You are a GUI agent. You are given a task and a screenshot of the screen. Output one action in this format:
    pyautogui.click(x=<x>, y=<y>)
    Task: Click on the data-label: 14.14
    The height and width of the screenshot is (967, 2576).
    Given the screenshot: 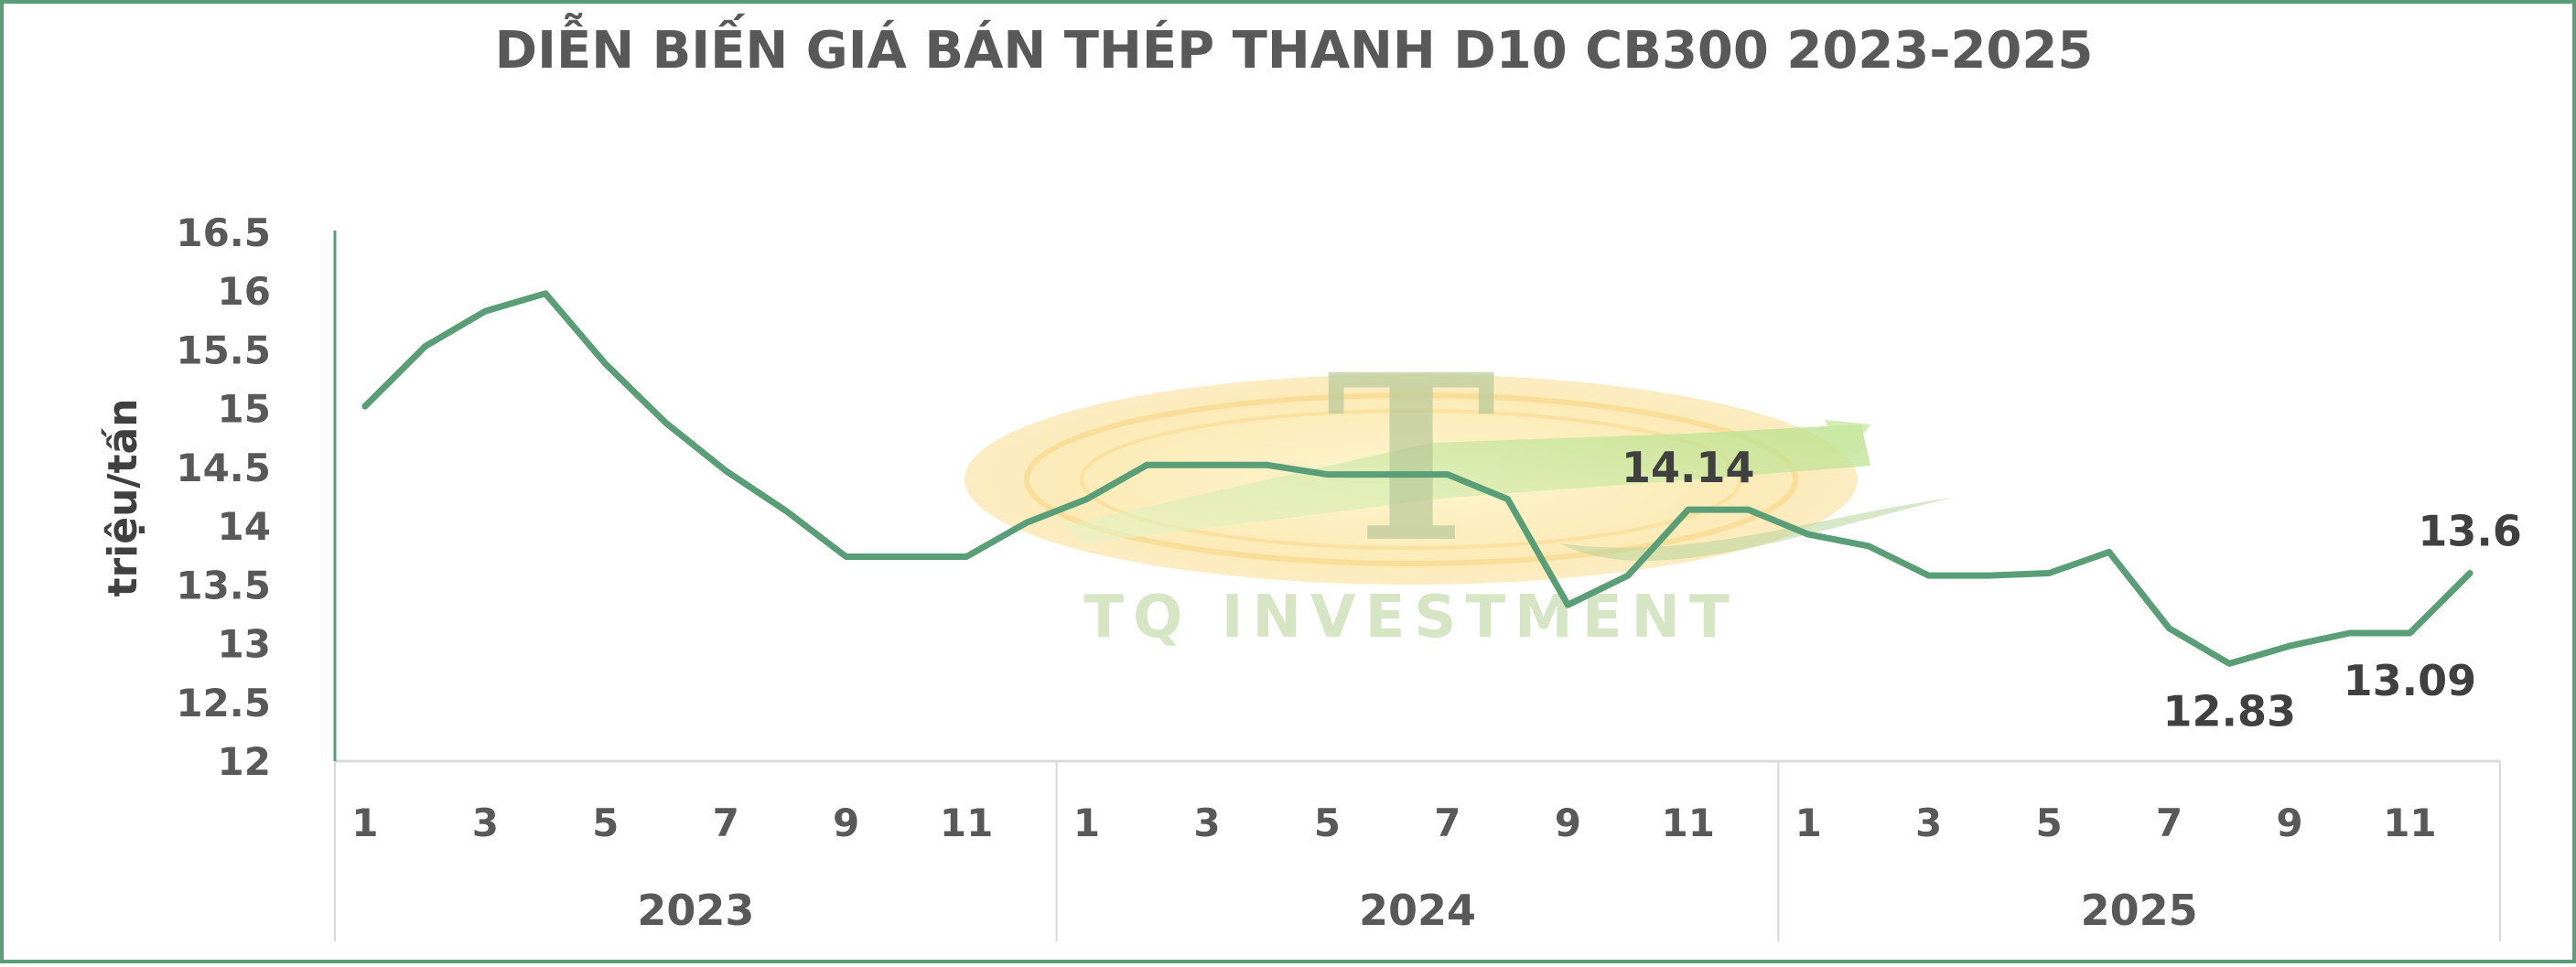 What is the action you would take?
    pyautogui.click(x=1688, y=467)
    